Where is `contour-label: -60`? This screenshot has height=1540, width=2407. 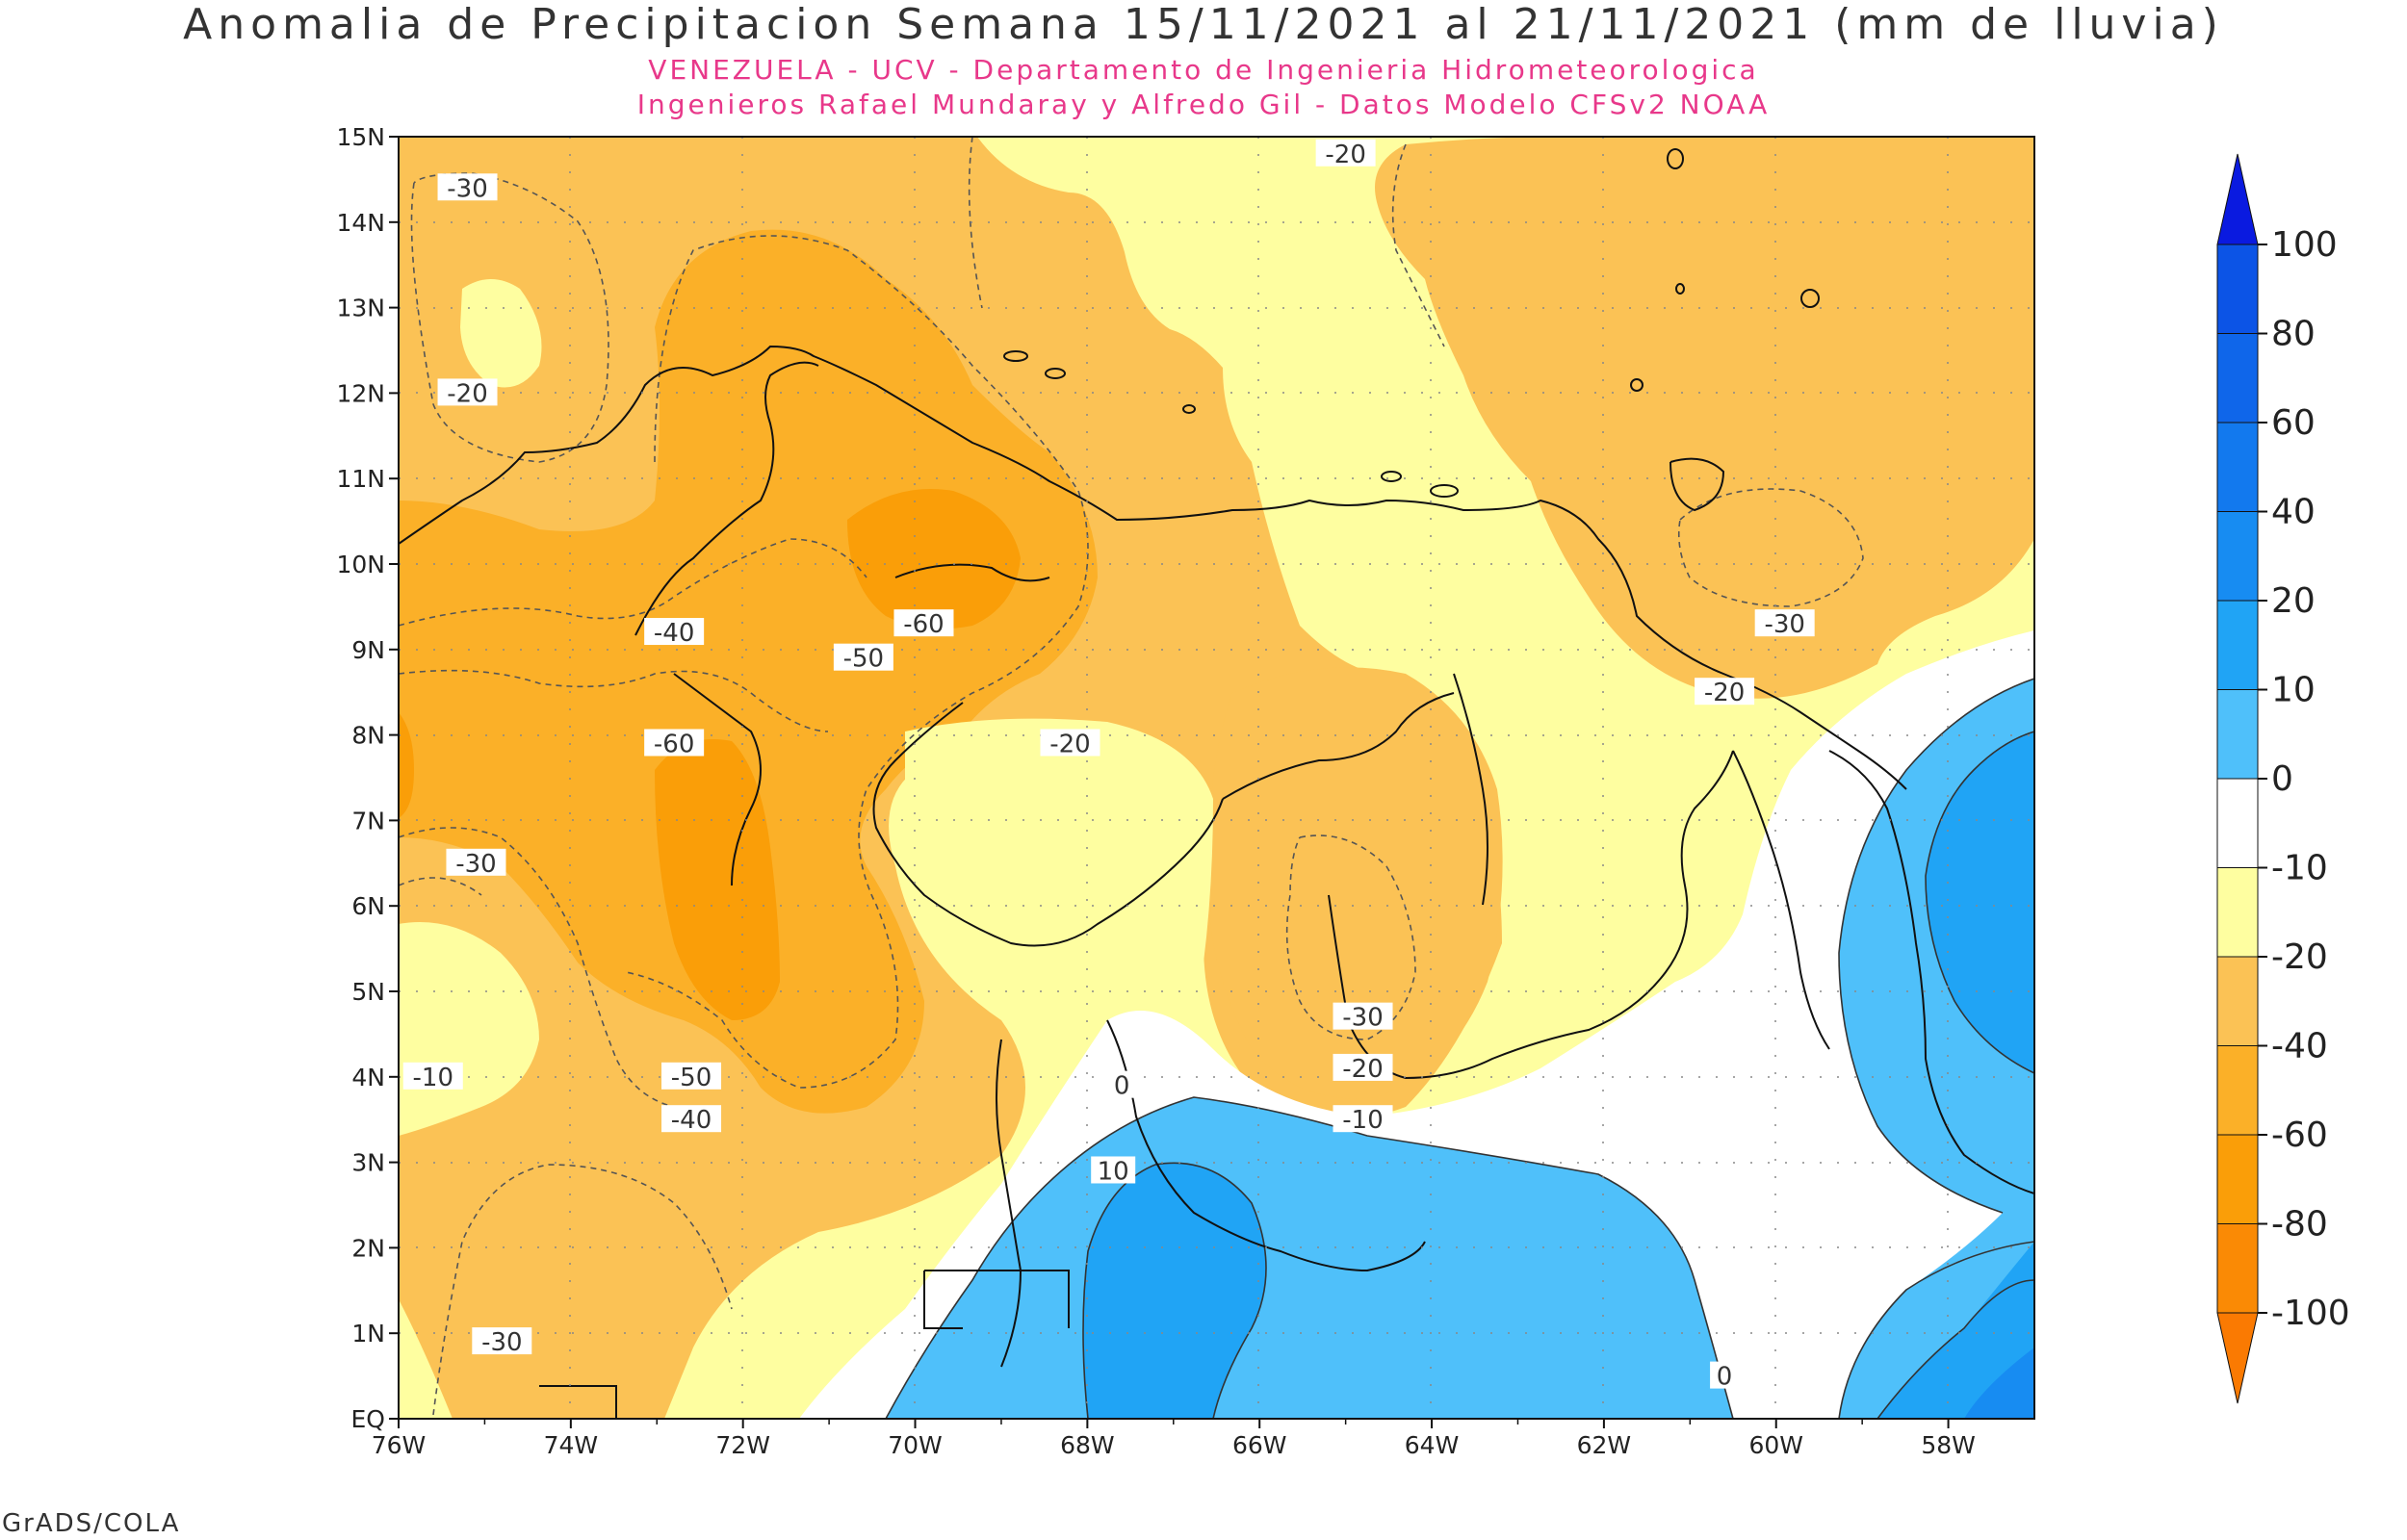 contour-label: -60 is located at coordinates (923, 624).